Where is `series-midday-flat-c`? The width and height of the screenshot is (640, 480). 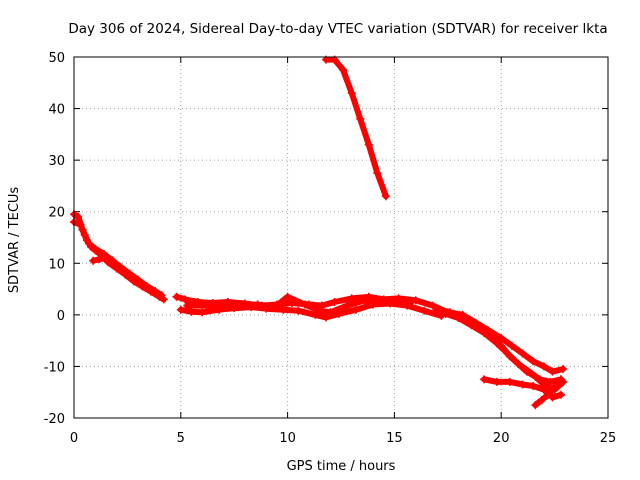 series-midday-flat-c is located at coordinates (299, 304).